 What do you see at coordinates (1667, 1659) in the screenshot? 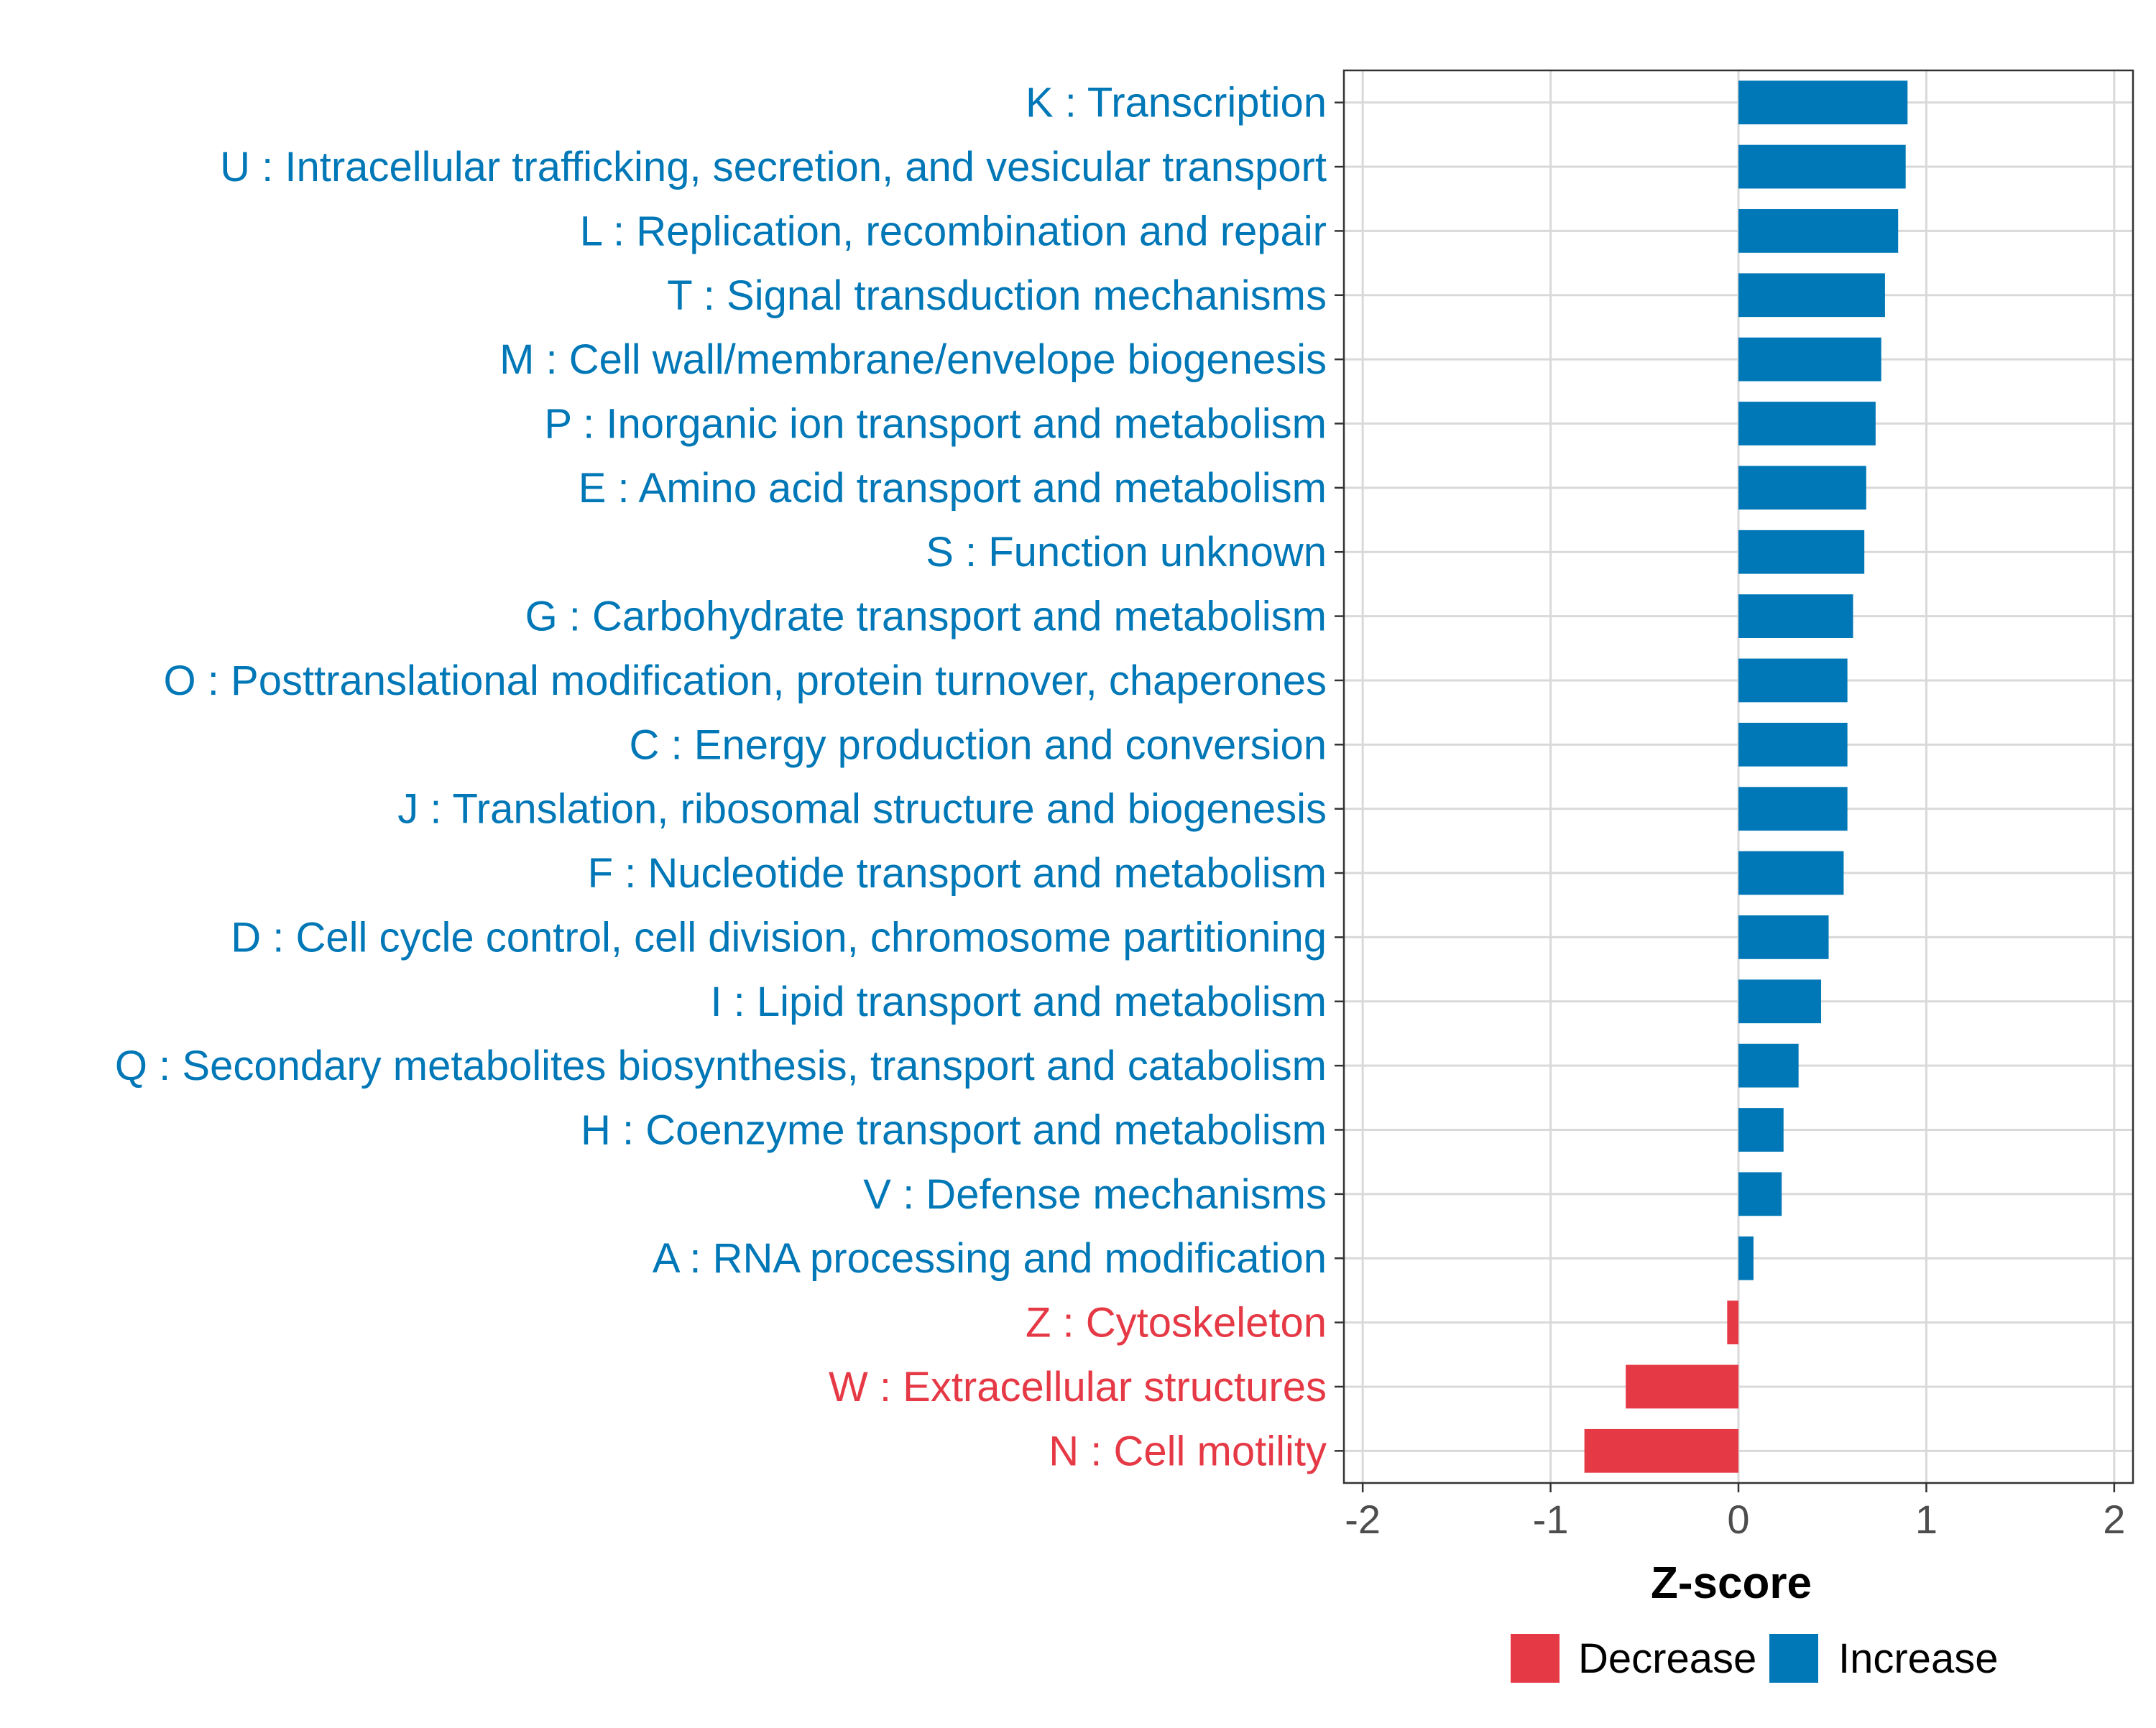
I see `legend-label: Decrease` at bounding box center [1667, 1659].